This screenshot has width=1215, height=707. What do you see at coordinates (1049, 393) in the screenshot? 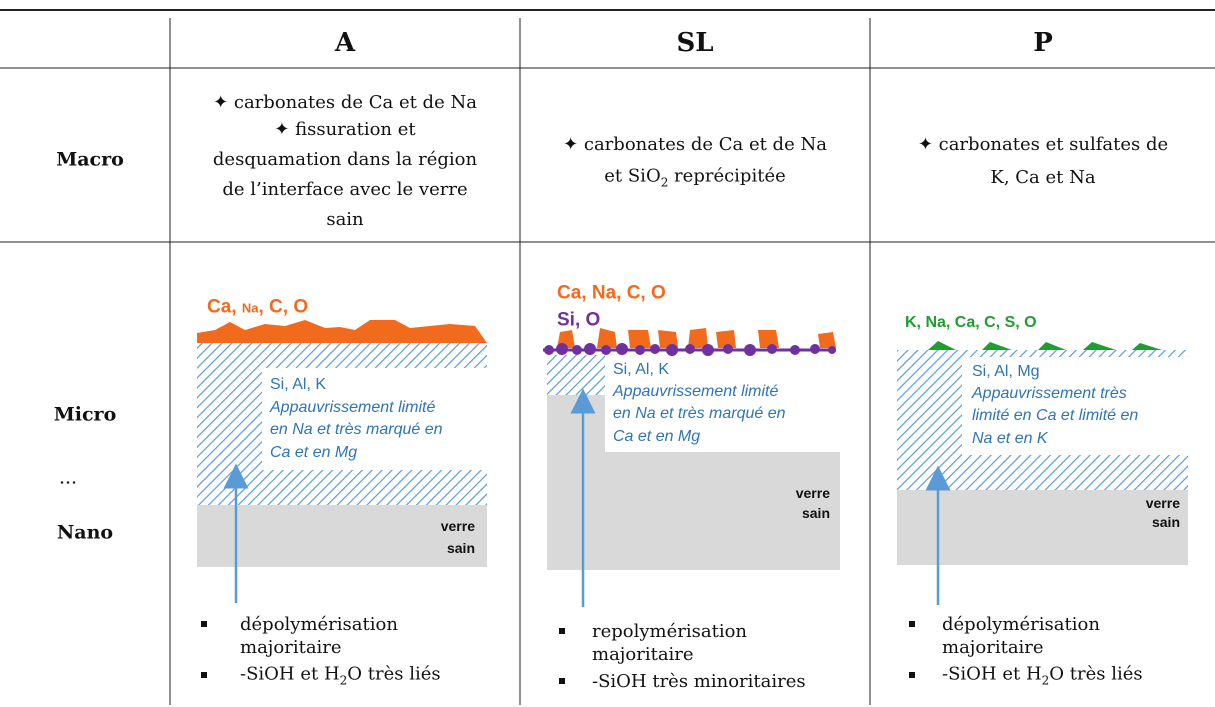
I see `layer-note: Appauvrissement très` at bounding box center [1049, 393].